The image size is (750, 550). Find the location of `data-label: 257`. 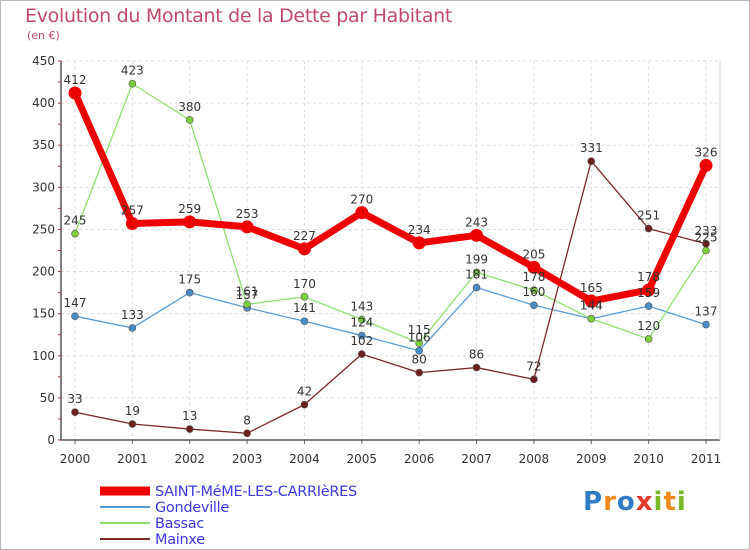

data-label: 257 is located at coordinates (132, 211).